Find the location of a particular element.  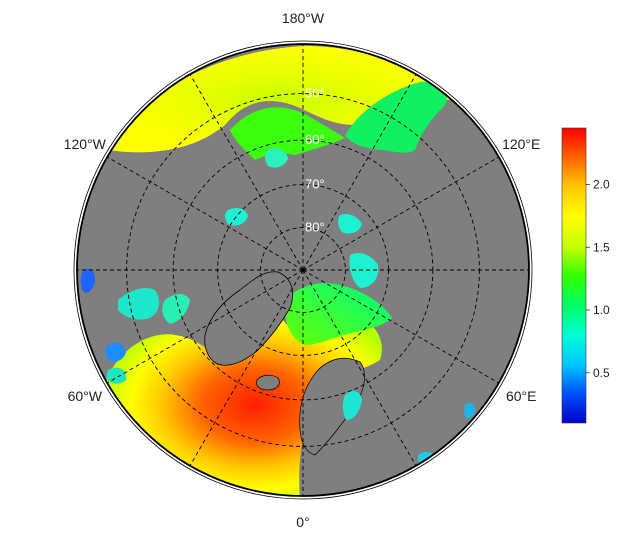

labrador-field is located at coordinates (115, 352).